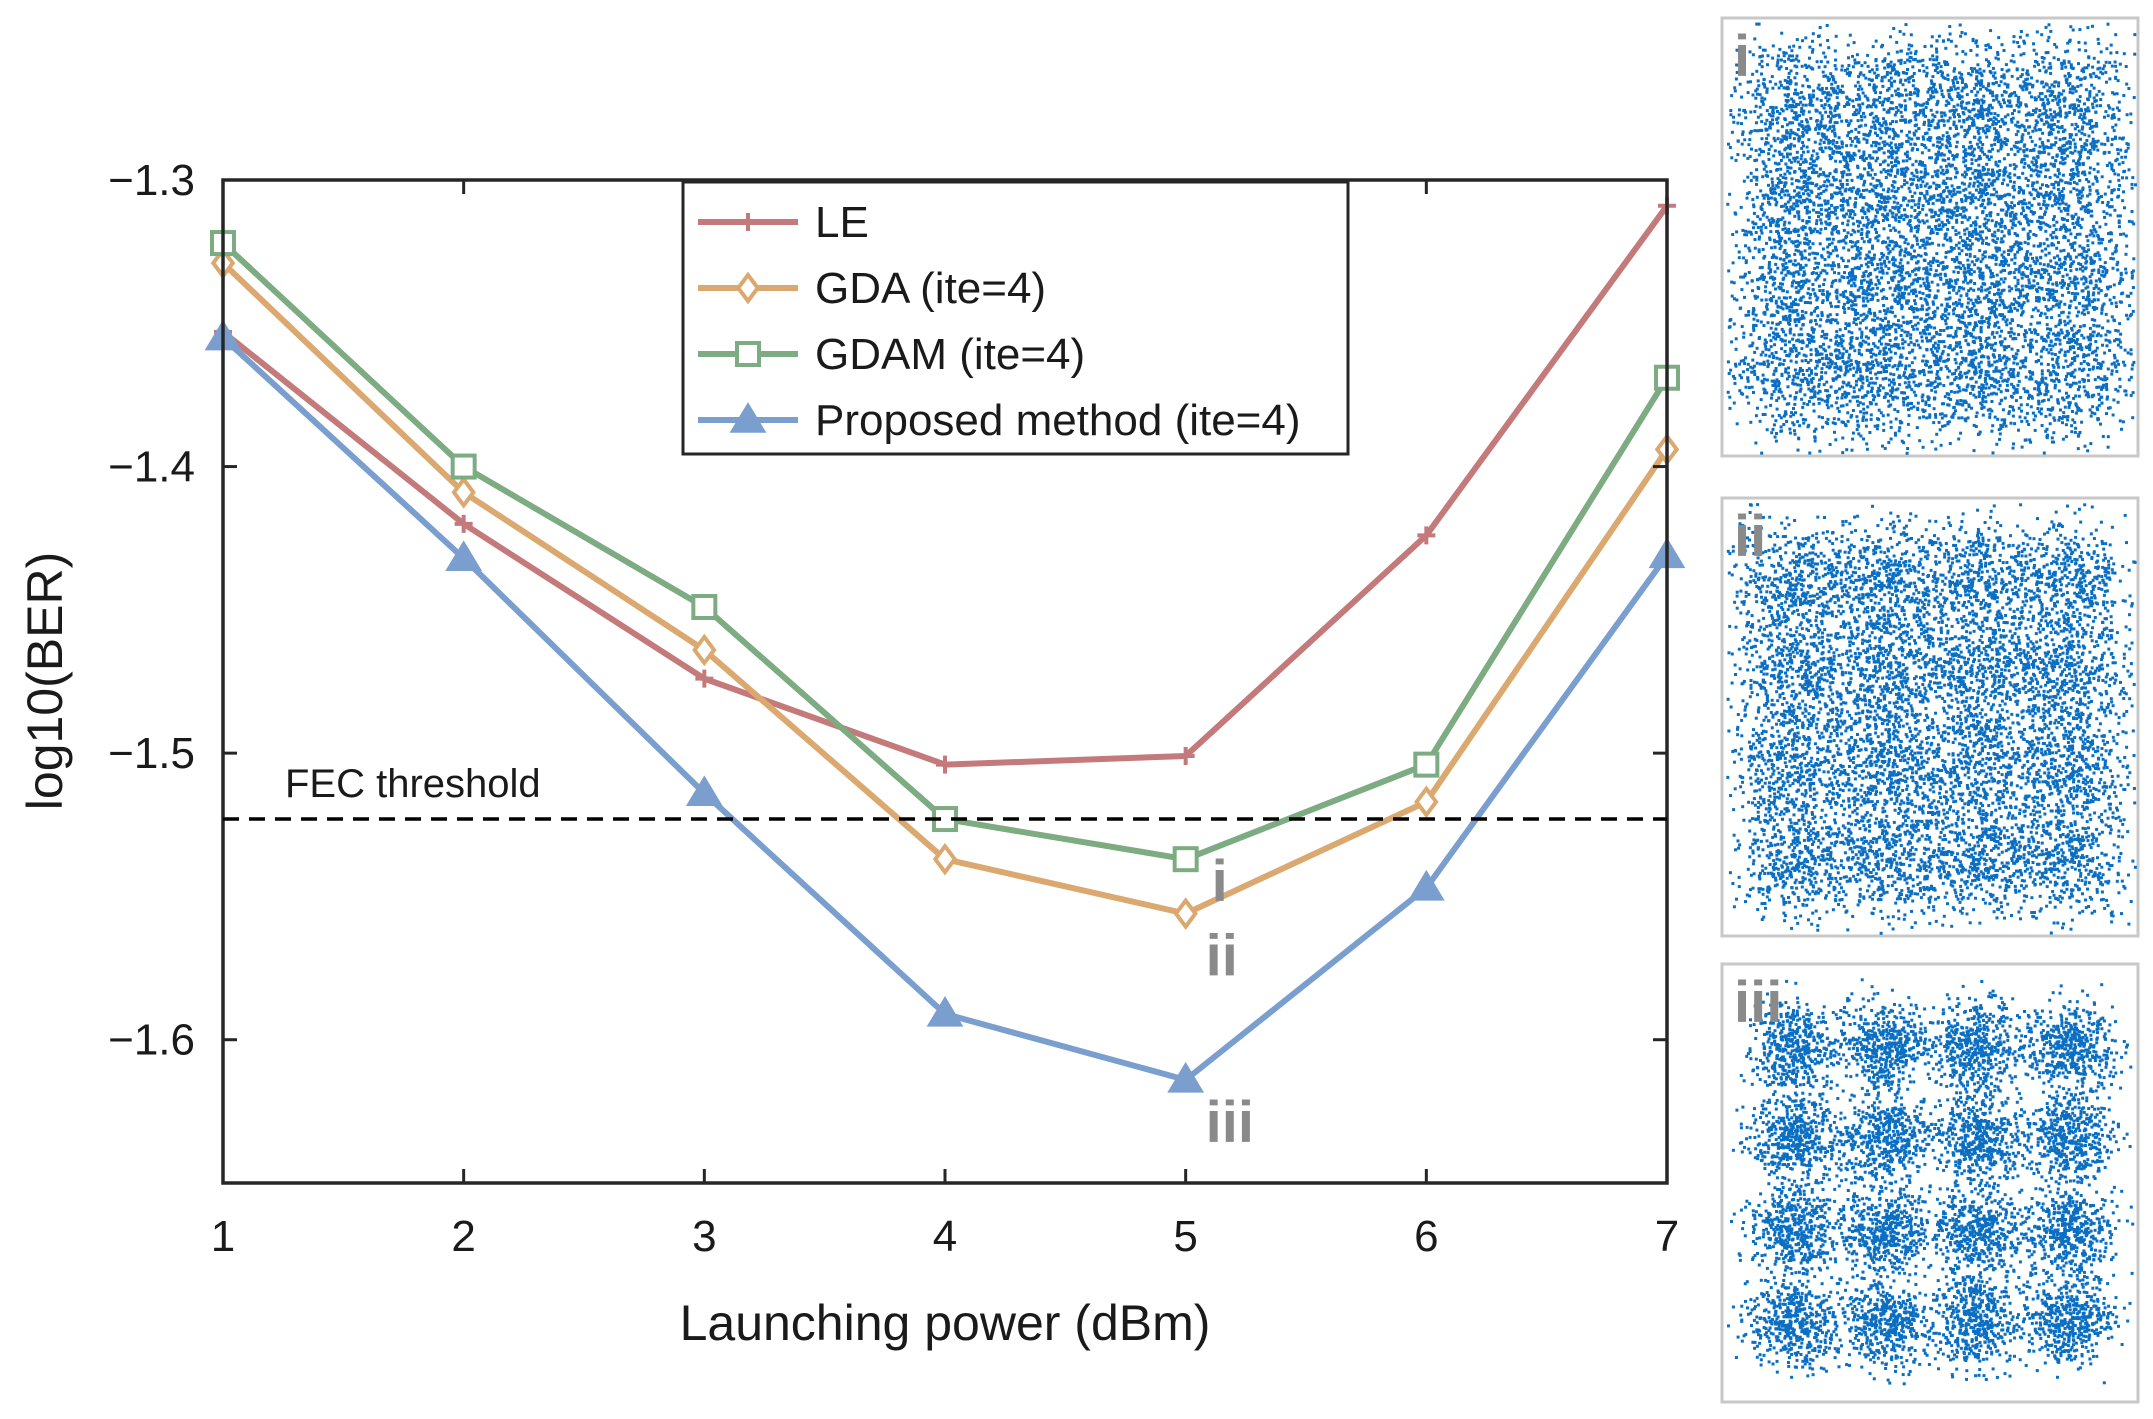 Image resolution: width=2153 pixels, height=1419 pixels. What do you see at coordinates (45, 681) in the screenshot?
I see `y-axis-label: log10(BER)` at bounding box center [45, 681].